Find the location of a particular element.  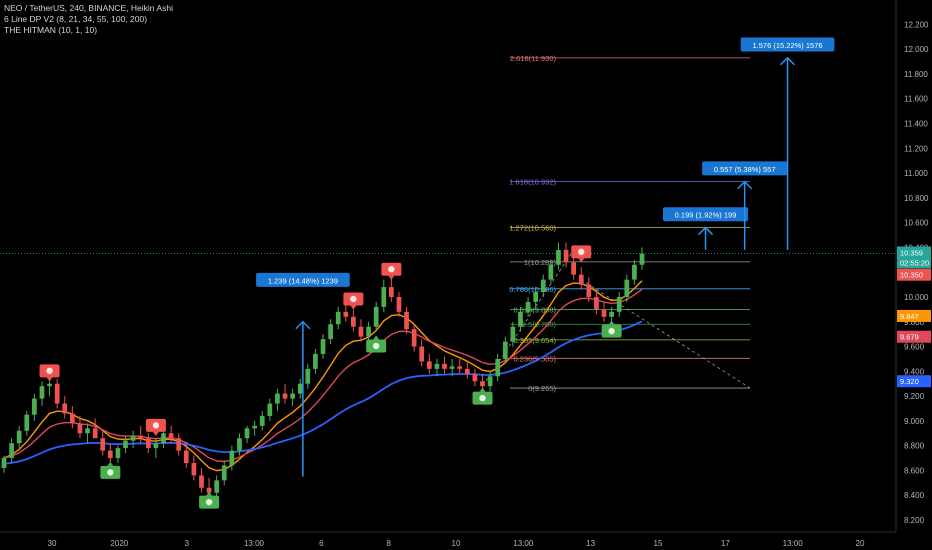

price-tag-label: 9.320 is located at coordinates (909, 381).